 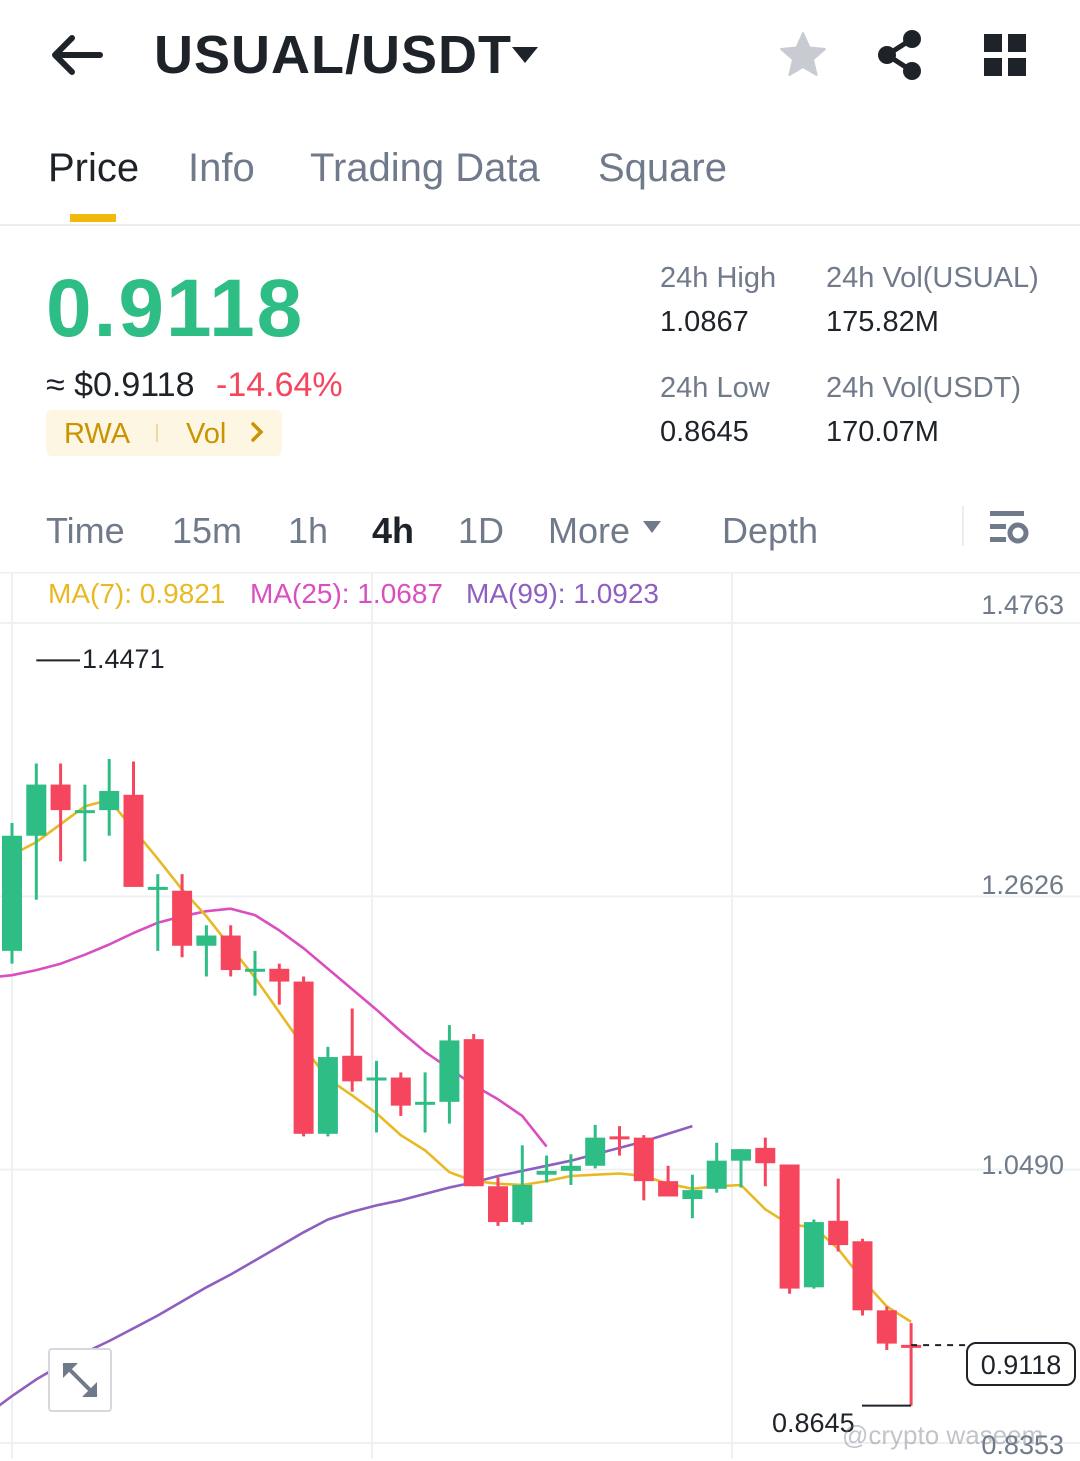 I want to click on interval-4h: 4h, so click(x=393, y=530).